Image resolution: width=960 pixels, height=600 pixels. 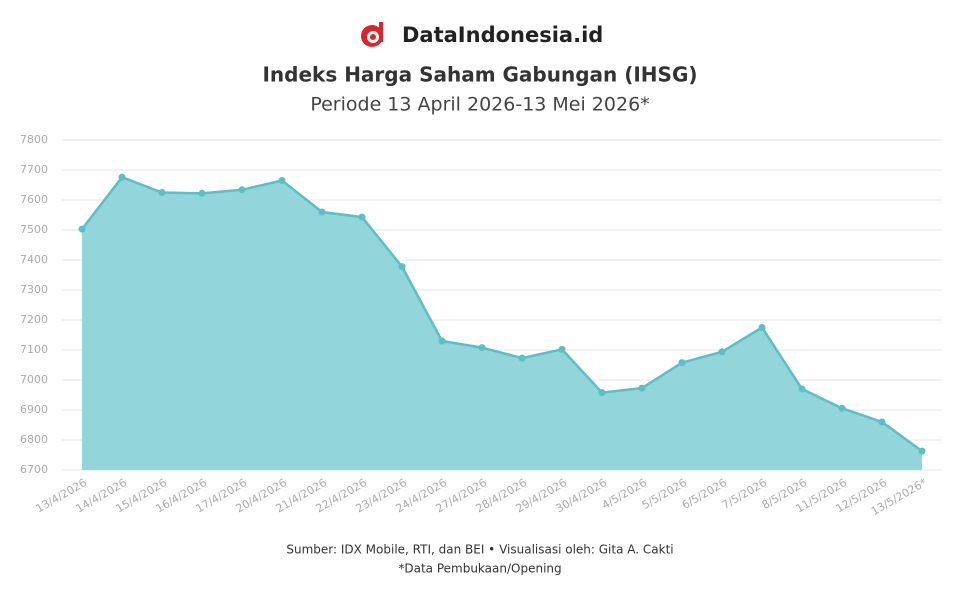 I want to click on y-tick-label: 7500, so click(x=34, y=229).